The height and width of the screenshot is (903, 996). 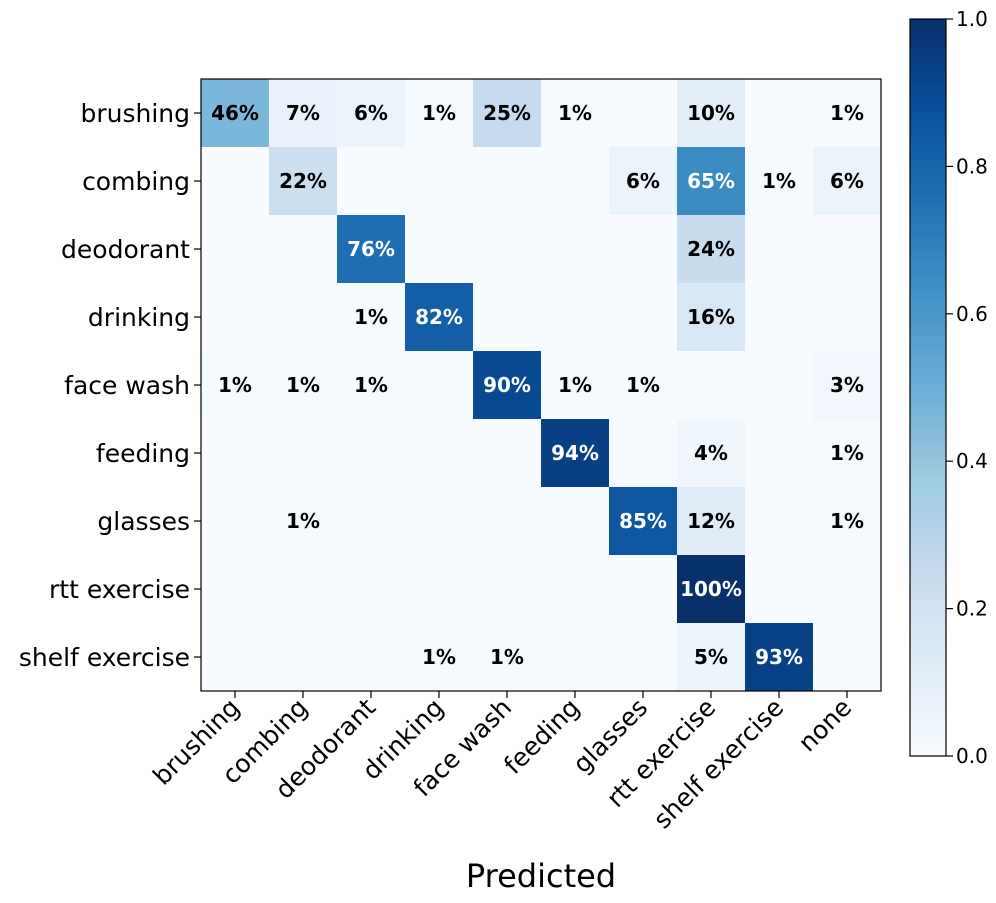 I want to click on cell-value-label: 46%, so click(x=235, y=113).